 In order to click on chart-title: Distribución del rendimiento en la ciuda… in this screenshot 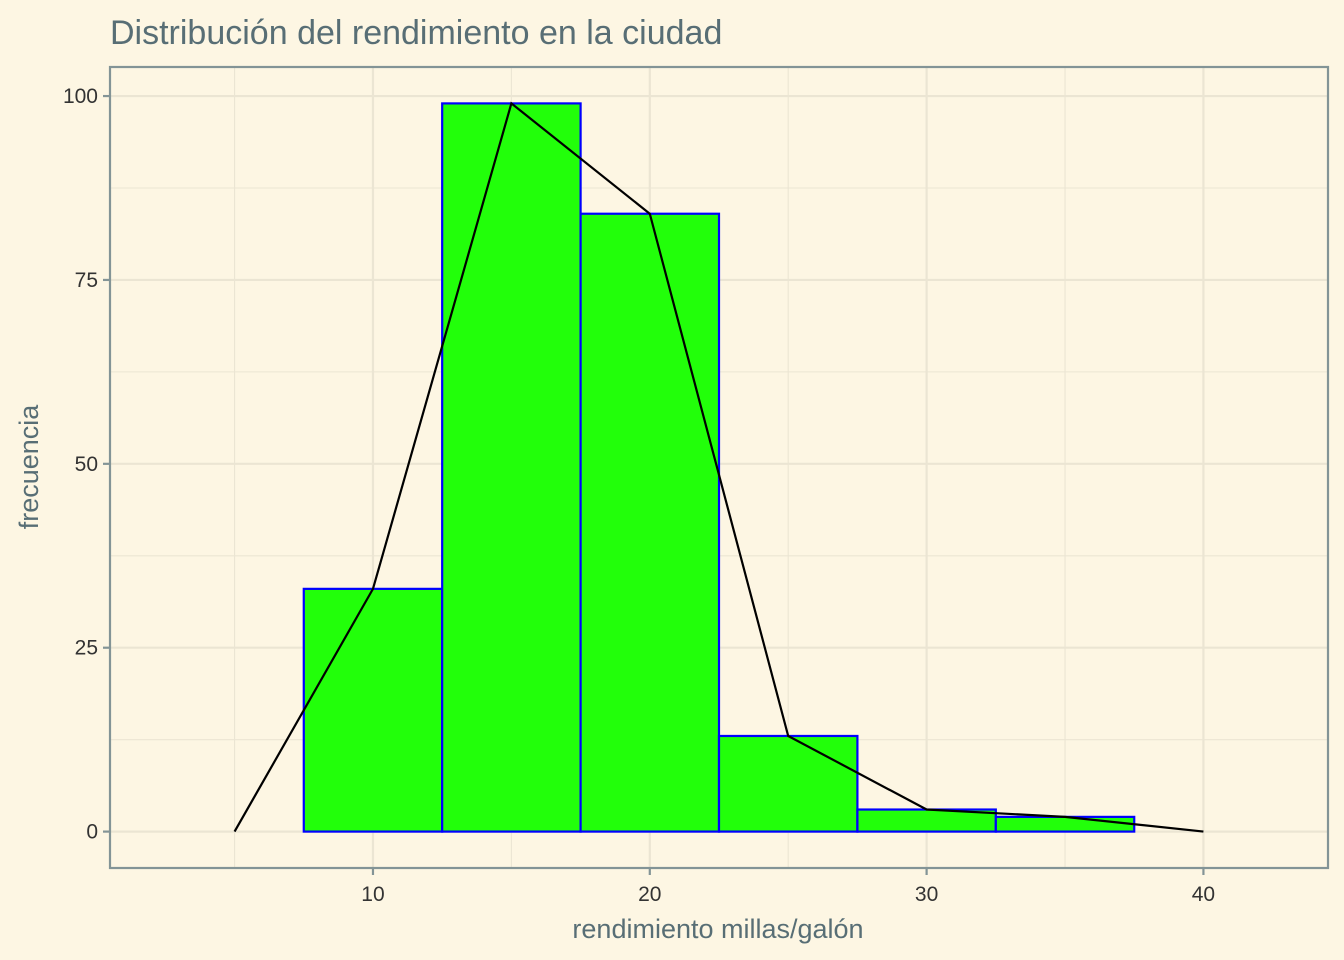, I will do `click(416, 33)`.